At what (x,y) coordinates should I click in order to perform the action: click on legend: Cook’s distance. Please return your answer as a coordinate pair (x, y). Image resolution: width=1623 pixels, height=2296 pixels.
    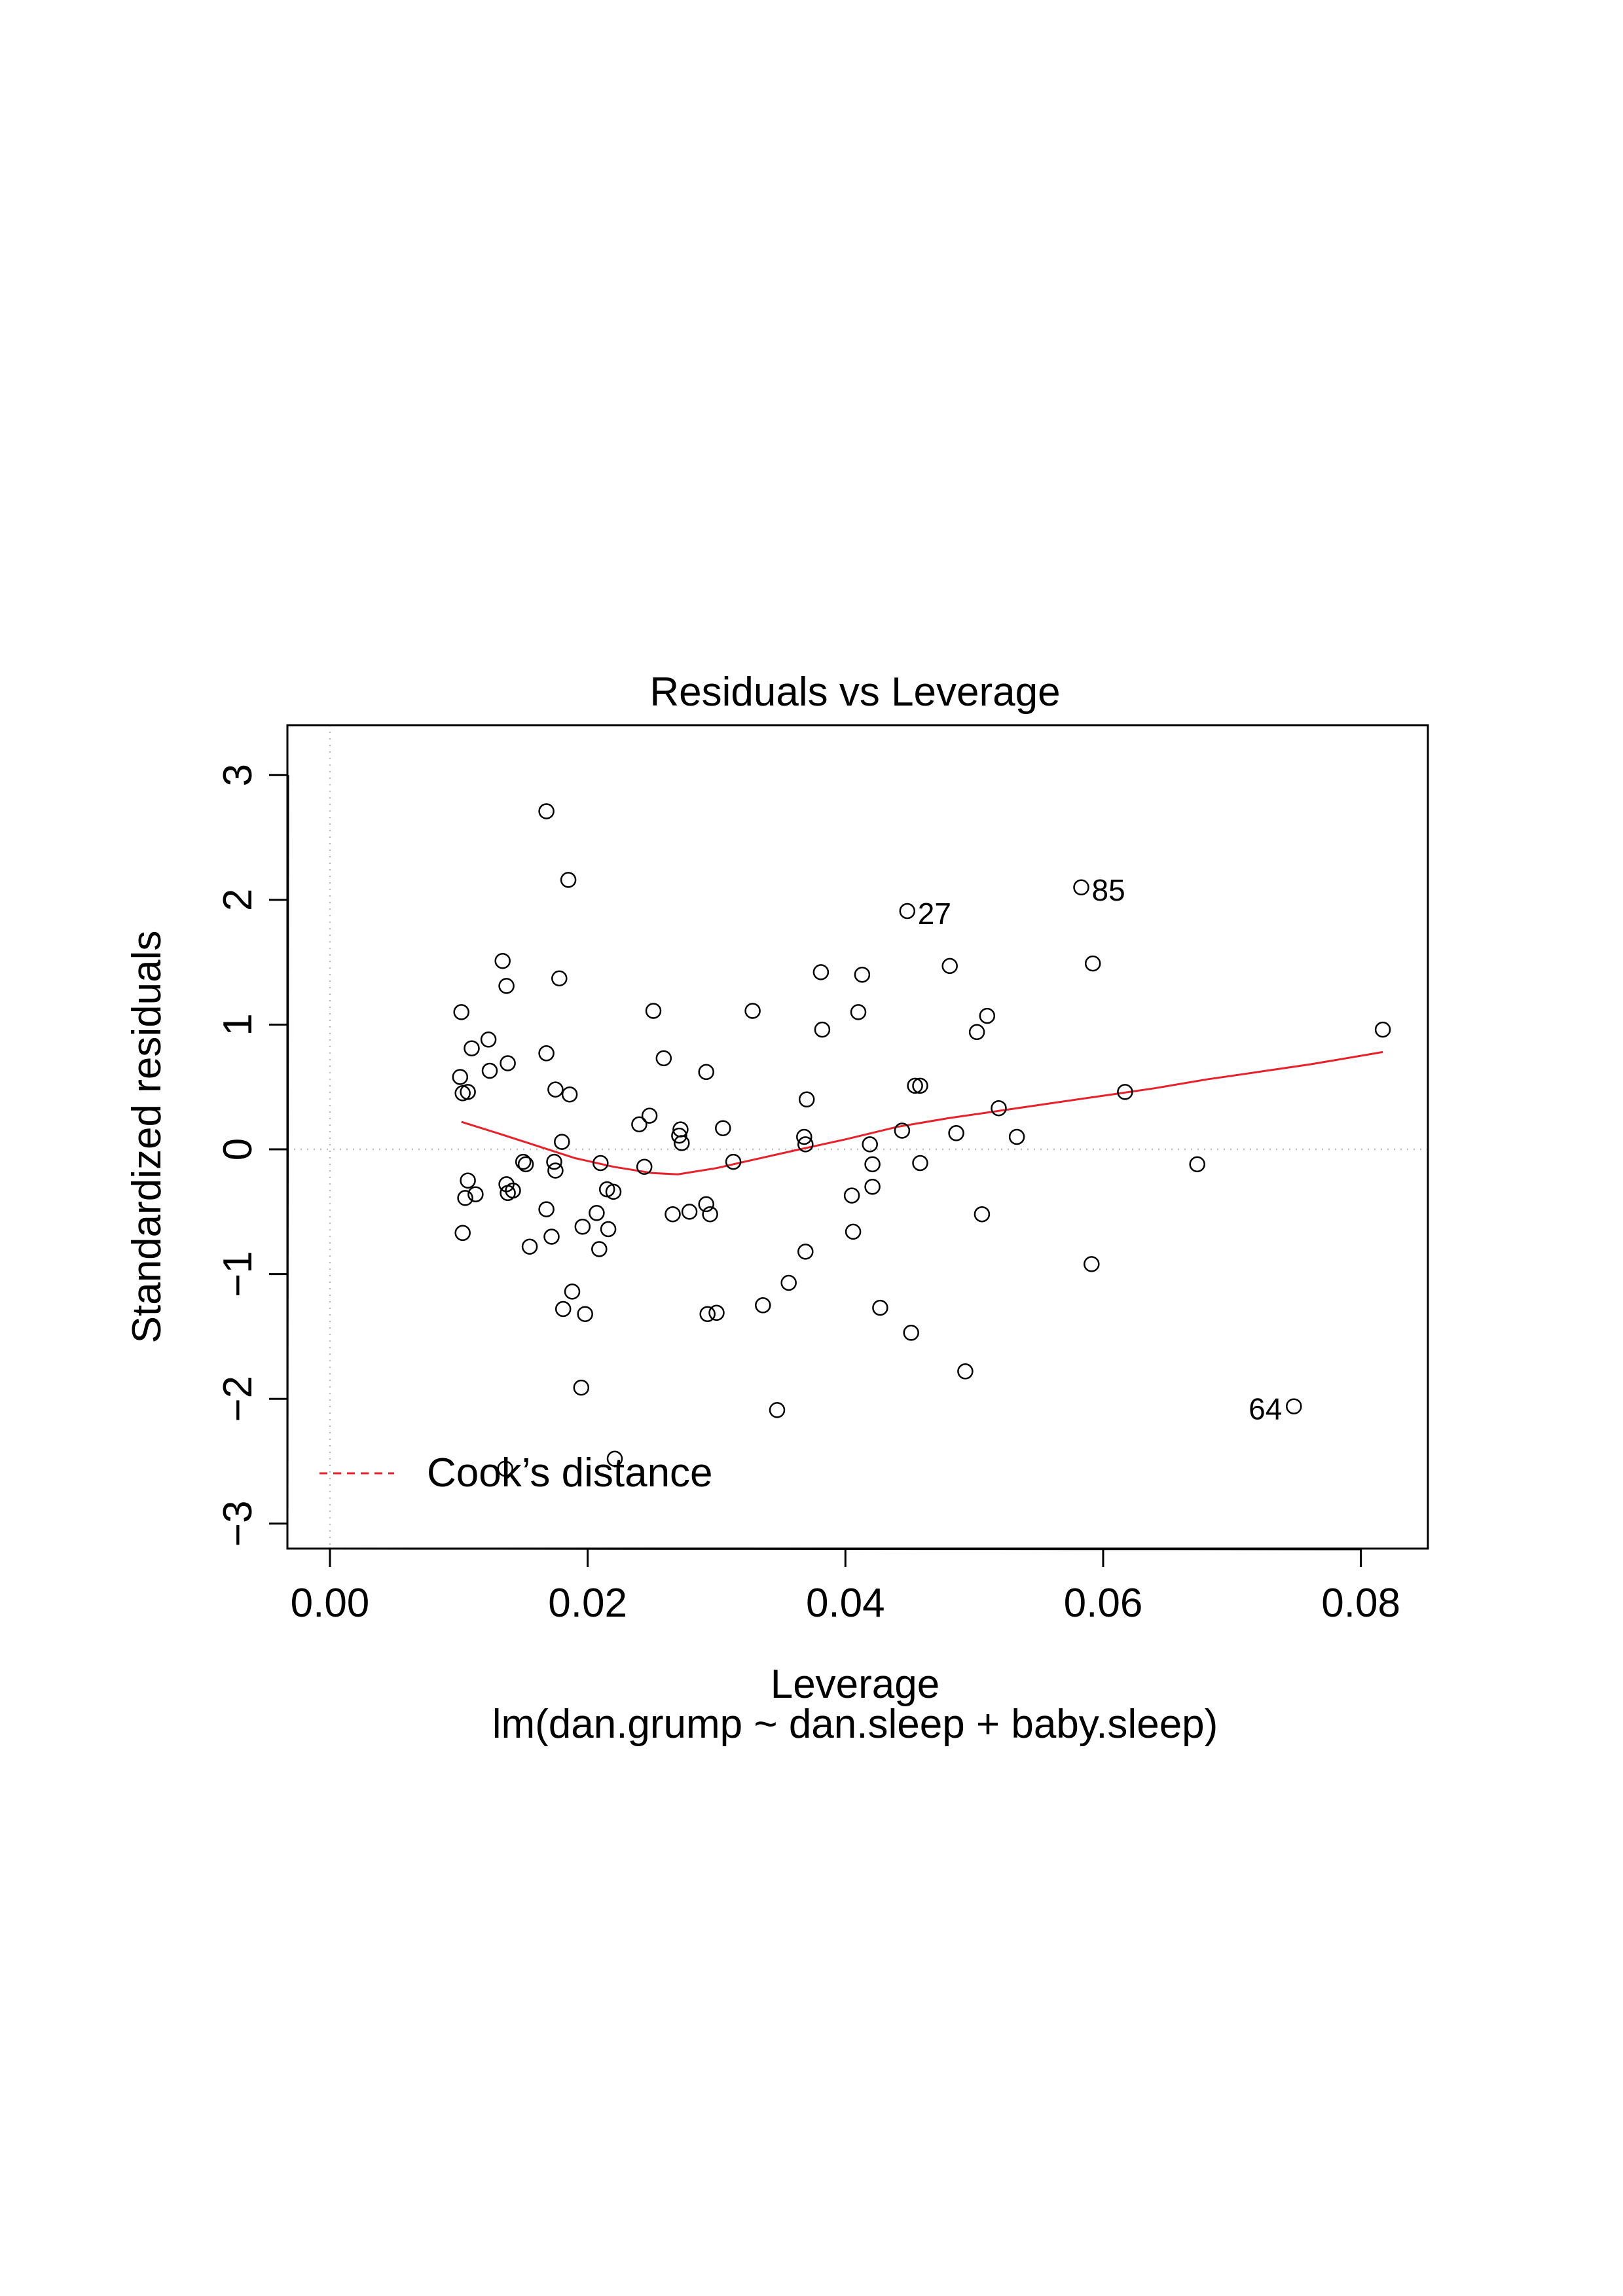
    Looking at the image, I should click on (516, 1473).